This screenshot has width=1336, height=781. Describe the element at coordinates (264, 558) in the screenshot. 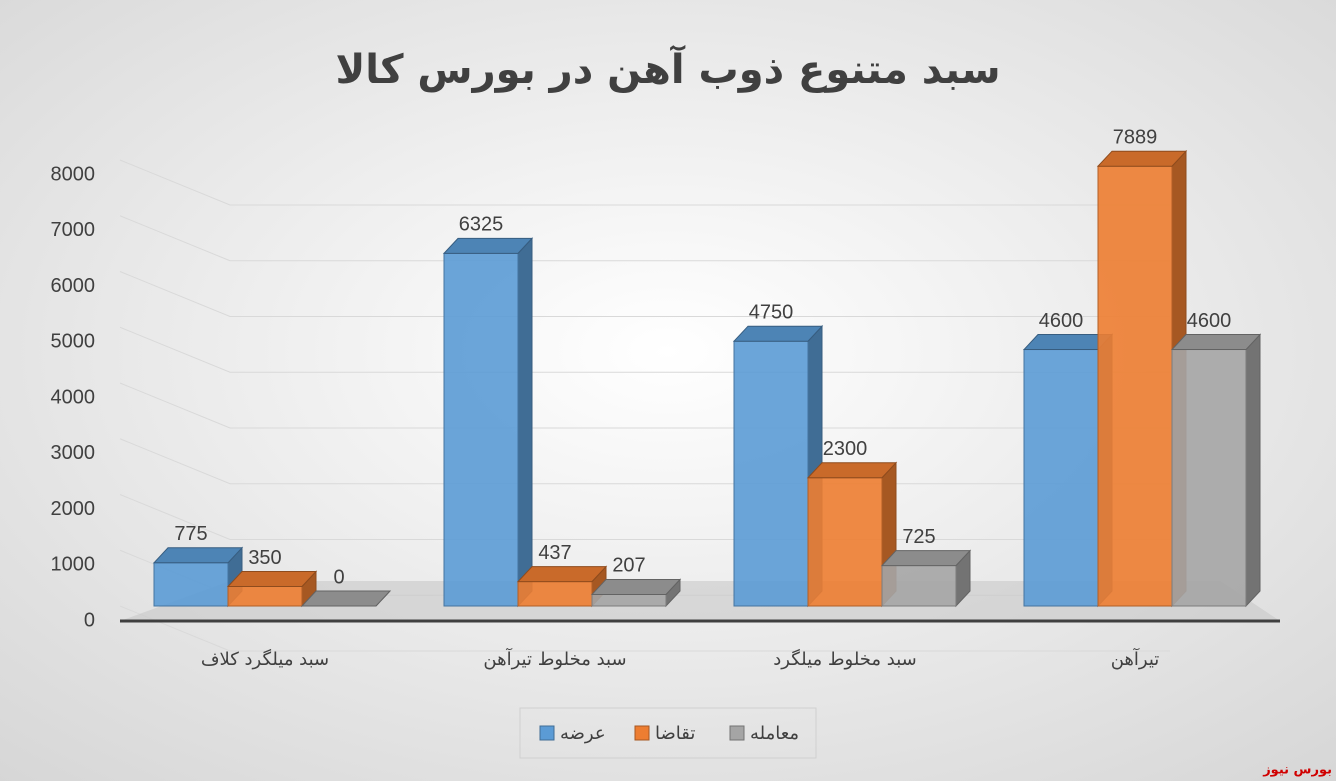

I see `data-label: 350` at that location.